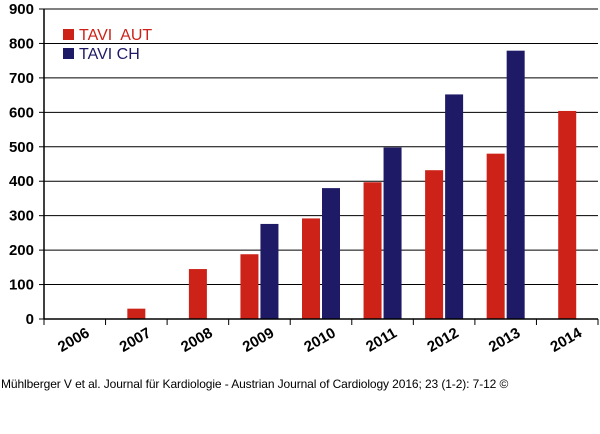 The image size is (600, 434). Describe the element at coordinates (21, 147) in the screenshot. I see `y-tick-label: 500` at that location.